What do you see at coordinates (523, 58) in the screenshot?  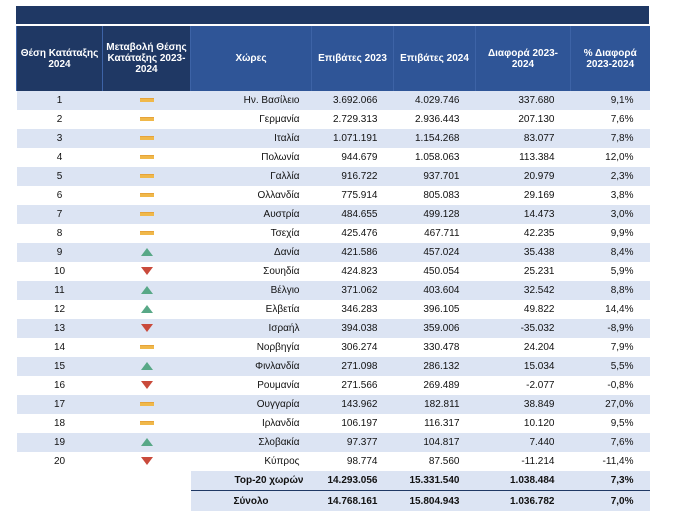 I see `header-difference: Διαφορά 2023-2024` at bounding box center [523, 58].